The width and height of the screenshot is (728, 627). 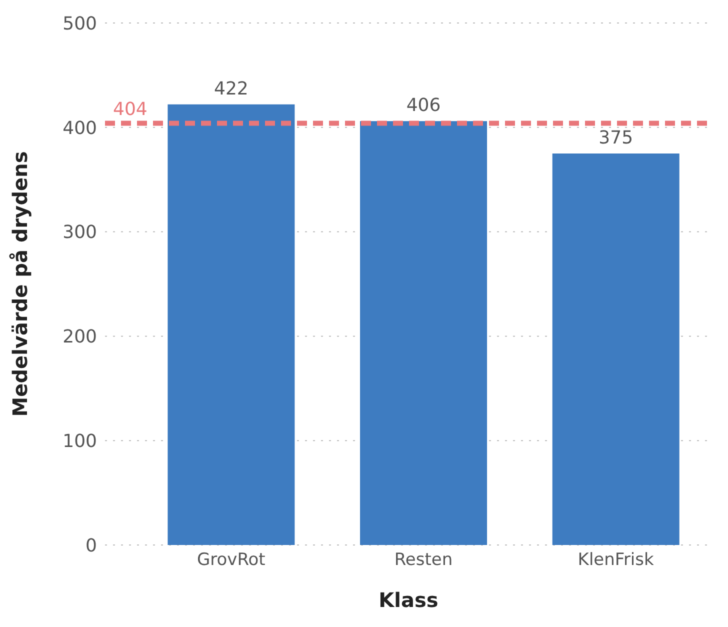 What do you see at coordinates (130, 109) in the screenshot?
I see `ref-line-label: 404` at bounding box center [130, 109].